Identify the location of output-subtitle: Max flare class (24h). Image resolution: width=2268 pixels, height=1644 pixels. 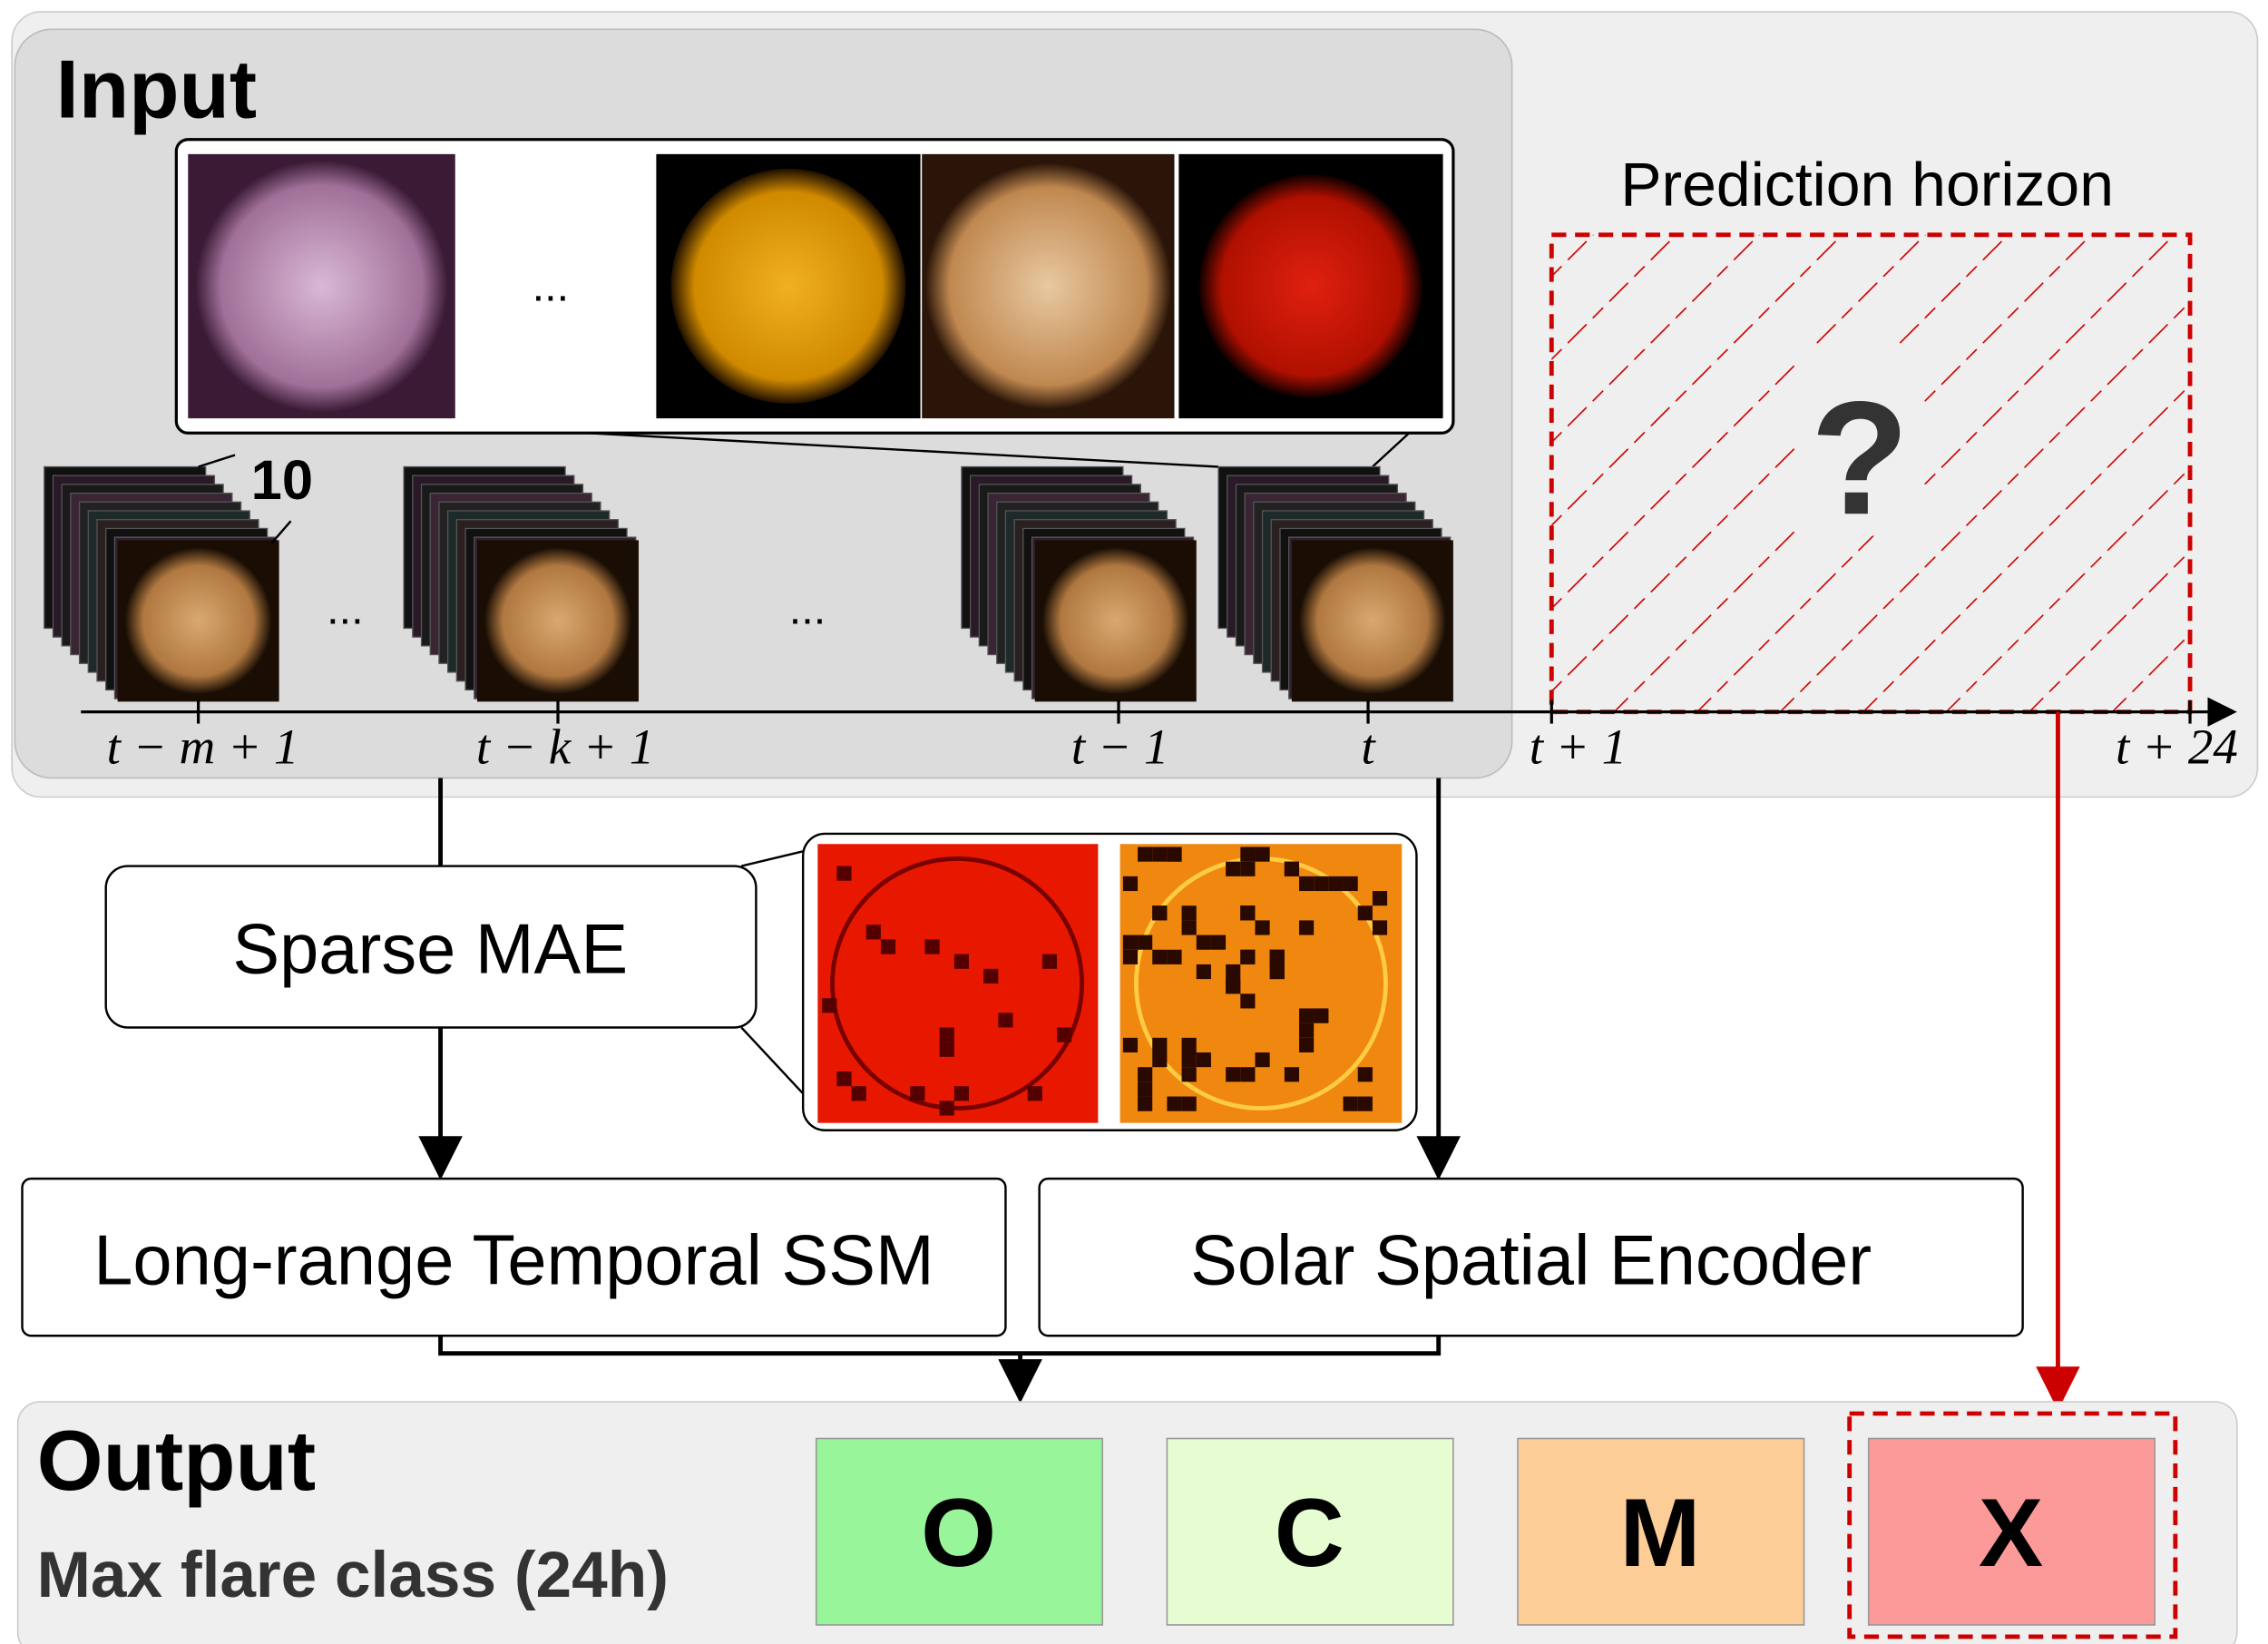
(353, 1576).